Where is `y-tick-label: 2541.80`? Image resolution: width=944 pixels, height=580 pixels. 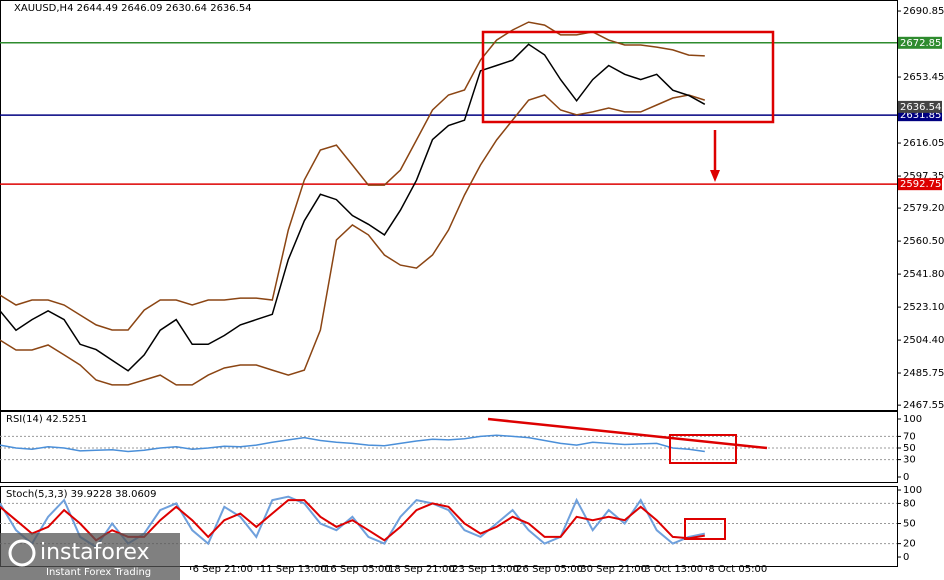
y-tick-label: 2541.80 is located at coordinates (923, 274).